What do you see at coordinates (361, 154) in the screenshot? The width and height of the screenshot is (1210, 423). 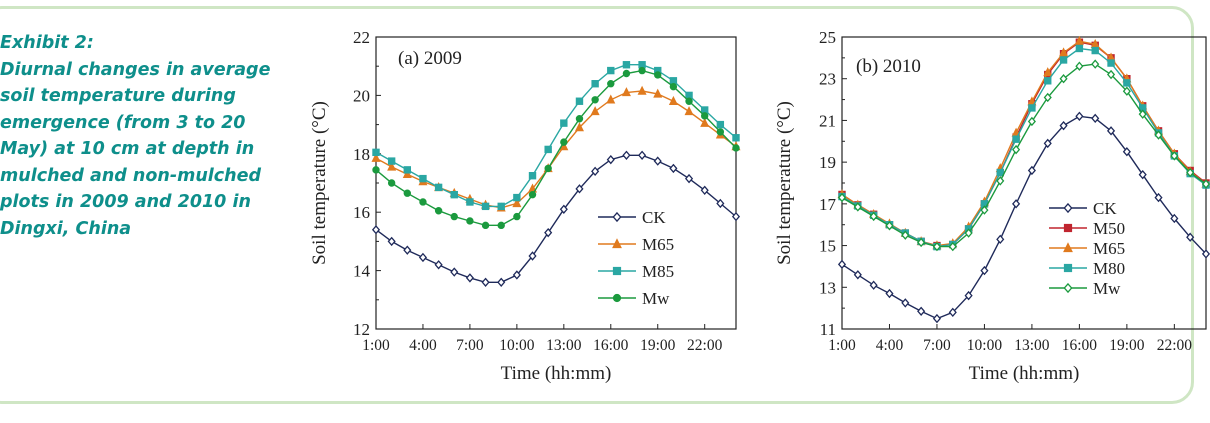 I see `y-tick-label: 18` at bounding box center [361, 154].